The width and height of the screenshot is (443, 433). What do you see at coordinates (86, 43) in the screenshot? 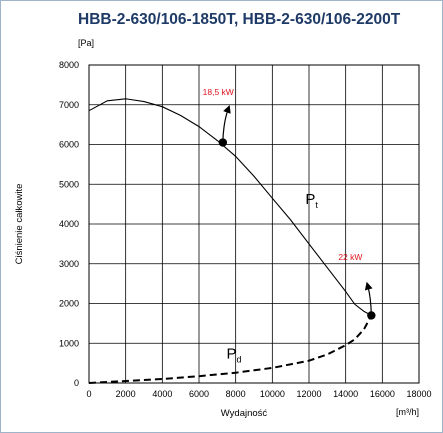
I see `y-unit-label: [Pa]` at bounding box center [86, 43].